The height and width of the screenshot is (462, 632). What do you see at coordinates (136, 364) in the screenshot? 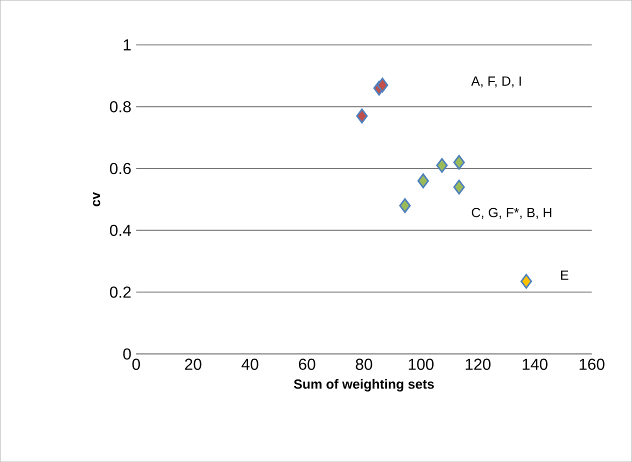
I see `x-tick-label: 0` at bounding box center [136, 364].